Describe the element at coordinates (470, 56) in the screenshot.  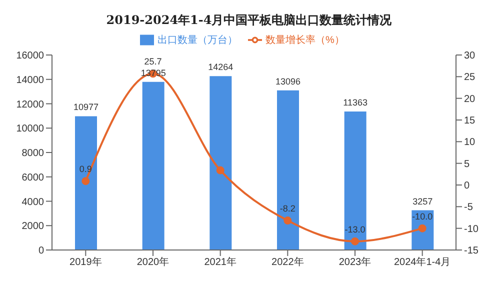
I see `y2-tick-label: 30` at that location.